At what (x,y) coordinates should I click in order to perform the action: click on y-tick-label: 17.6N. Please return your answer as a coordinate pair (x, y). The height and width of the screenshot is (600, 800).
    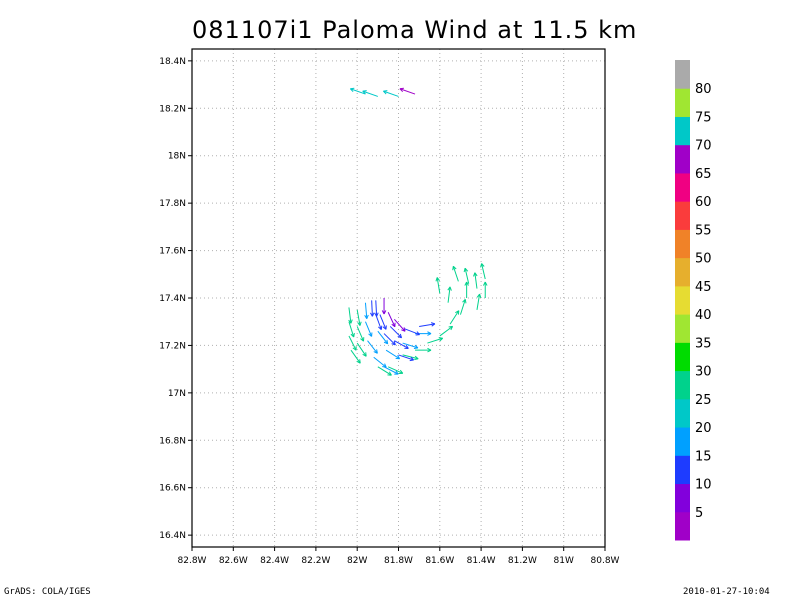
    Looking at the image, I should click on (172, 252).